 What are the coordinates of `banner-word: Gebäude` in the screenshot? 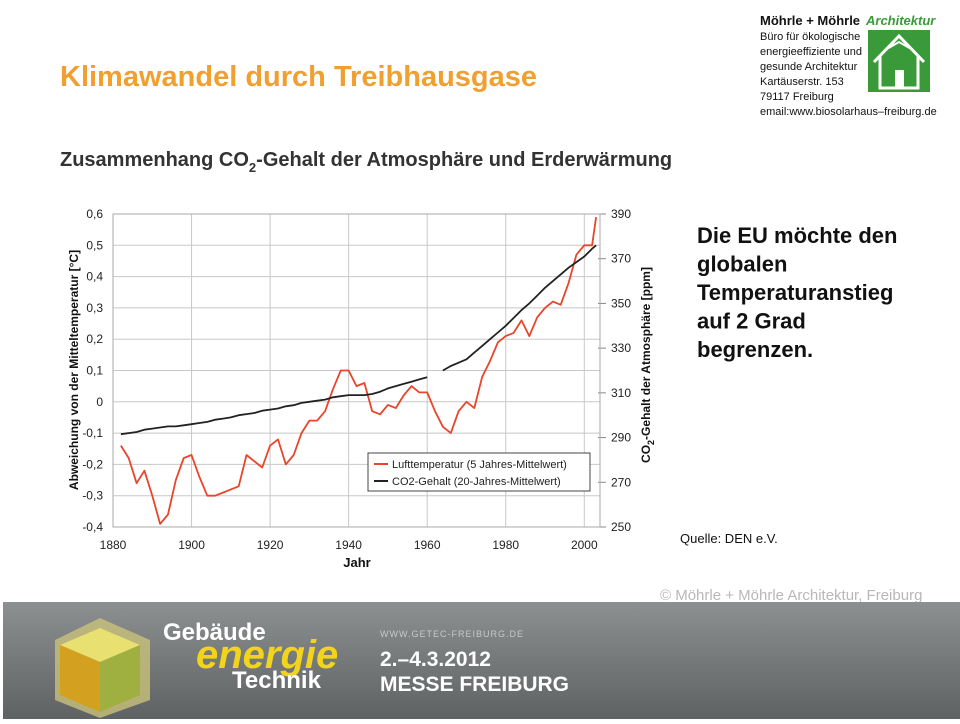 It's located at (214, 632).